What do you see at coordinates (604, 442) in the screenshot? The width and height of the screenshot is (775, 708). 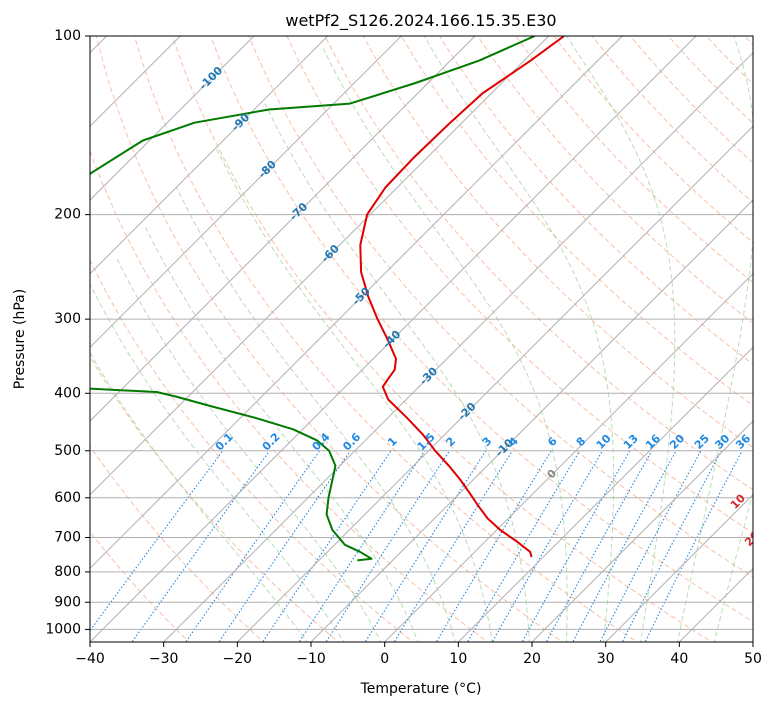 I see `mixing-ratio-label: 10` at bounding box center [604, 442].